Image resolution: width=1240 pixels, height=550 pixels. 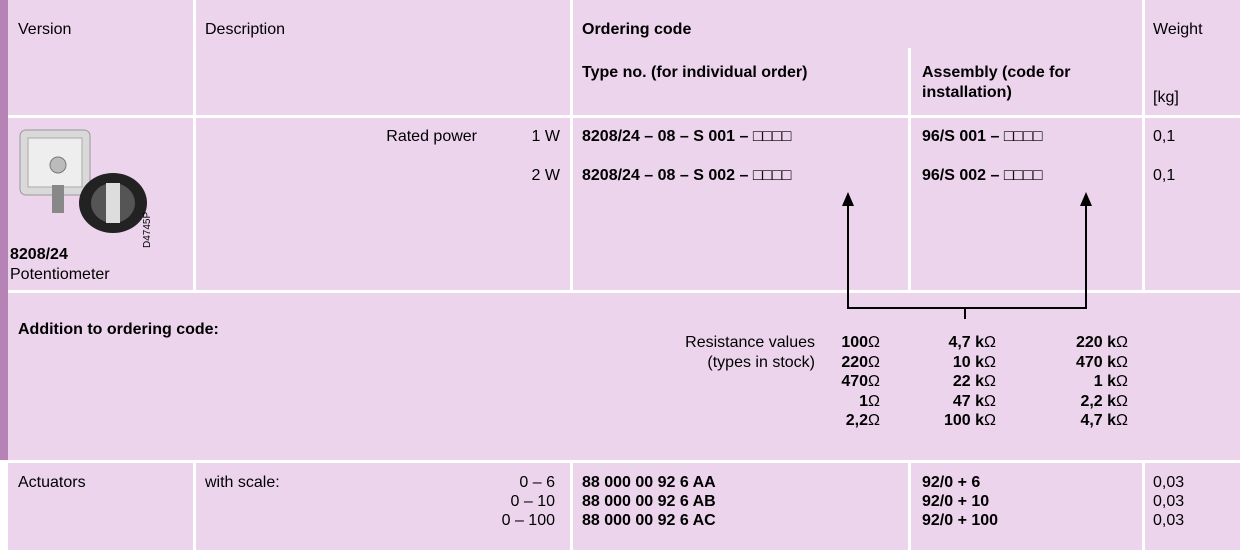 What do you see at coordinates (855, 381) in the screenshot?
I see `resistance-value: 470` at bounding box center [855, 381].